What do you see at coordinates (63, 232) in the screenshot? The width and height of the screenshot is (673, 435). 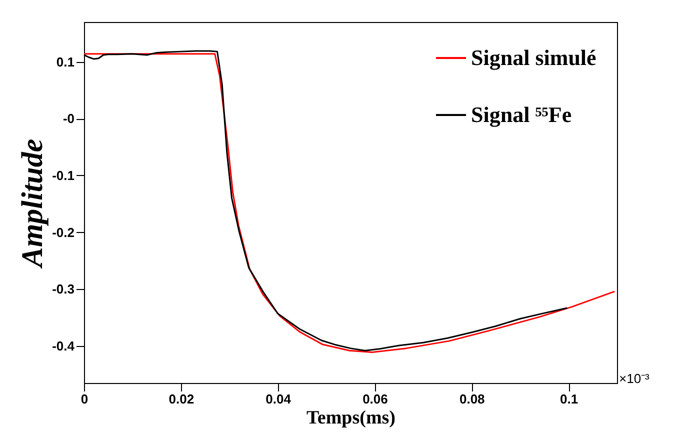 I see `y-tick-label: -0.2` at bounding box center [63, 232].